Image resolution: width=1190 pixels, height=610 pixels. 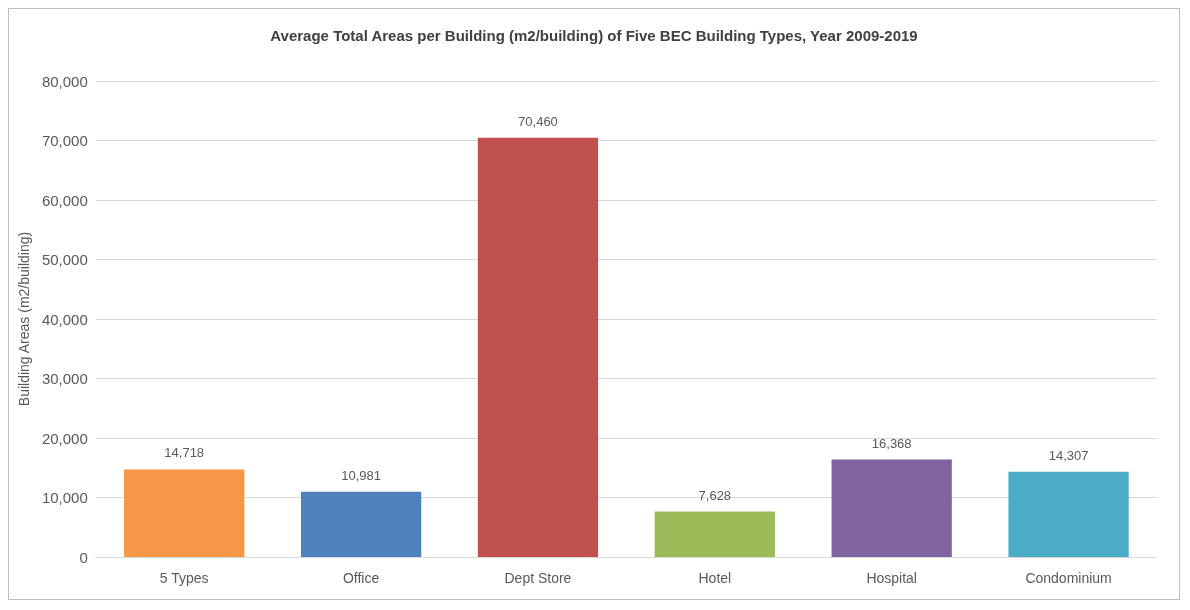 What do you see at coordinates (715, 495) in the screenshot?
I see `data-label: 7,628` at bounding box center [715, 495].